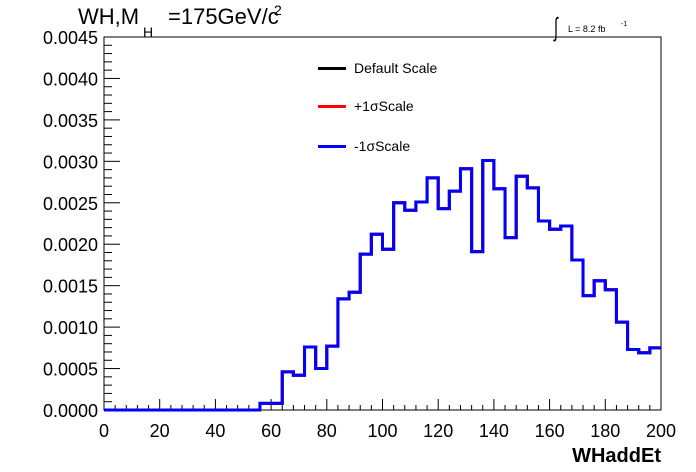  Describe the element at coordinates (223, 16) in the screenshot. I see `title-tail: =175GeV/c` at that location.